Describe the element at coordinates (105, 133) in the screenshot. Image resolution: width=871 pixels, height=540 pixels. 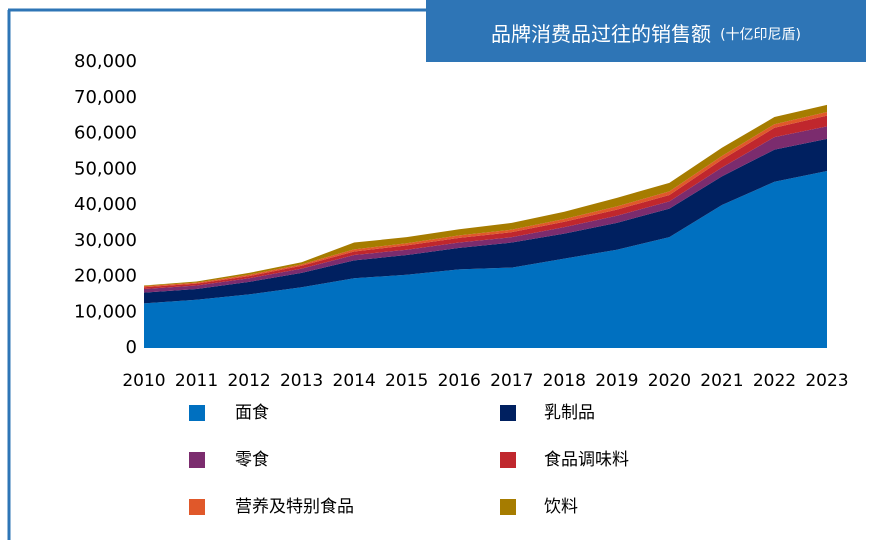
I see `y-tick-label: 60,000` at that location.